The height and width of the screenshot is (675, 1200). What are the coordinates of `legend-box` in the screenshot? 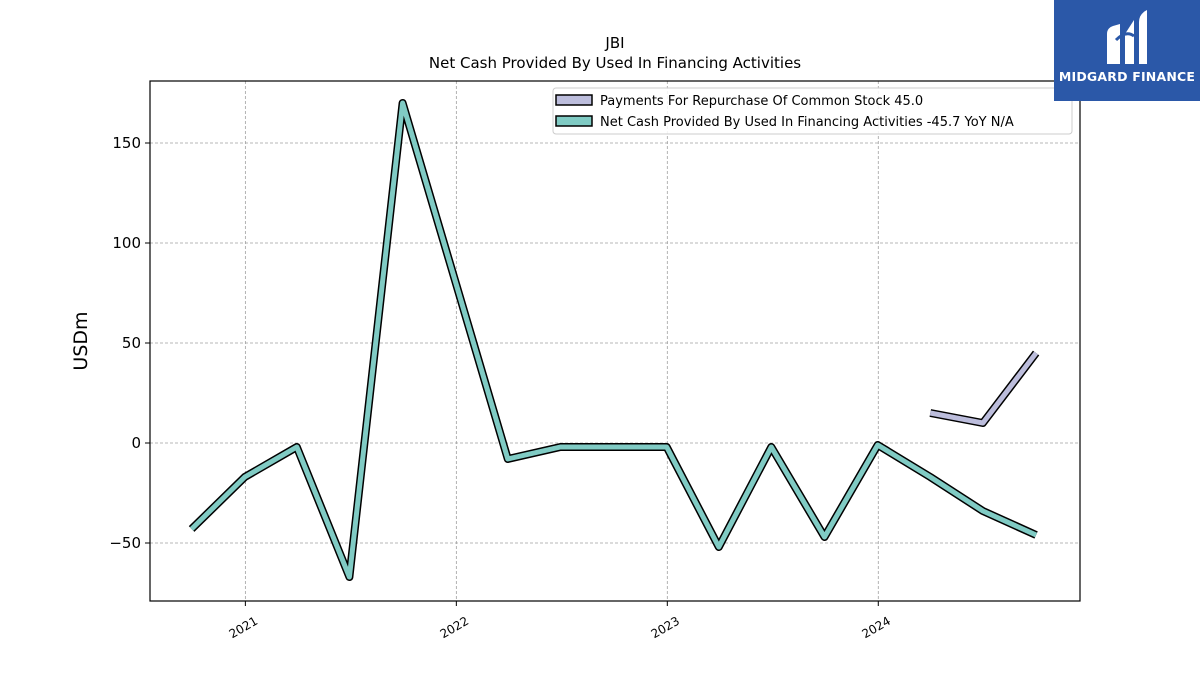 It's located at (812, 111).